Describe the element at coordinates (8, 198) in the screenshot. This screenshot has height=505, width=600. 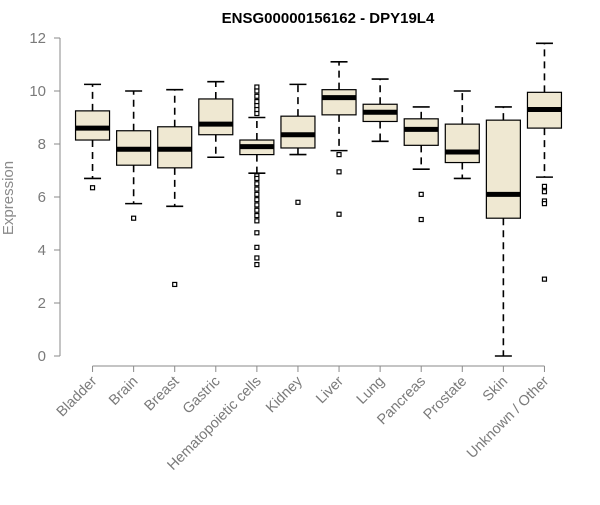
I see `y-axis-label: Expression` at that location.